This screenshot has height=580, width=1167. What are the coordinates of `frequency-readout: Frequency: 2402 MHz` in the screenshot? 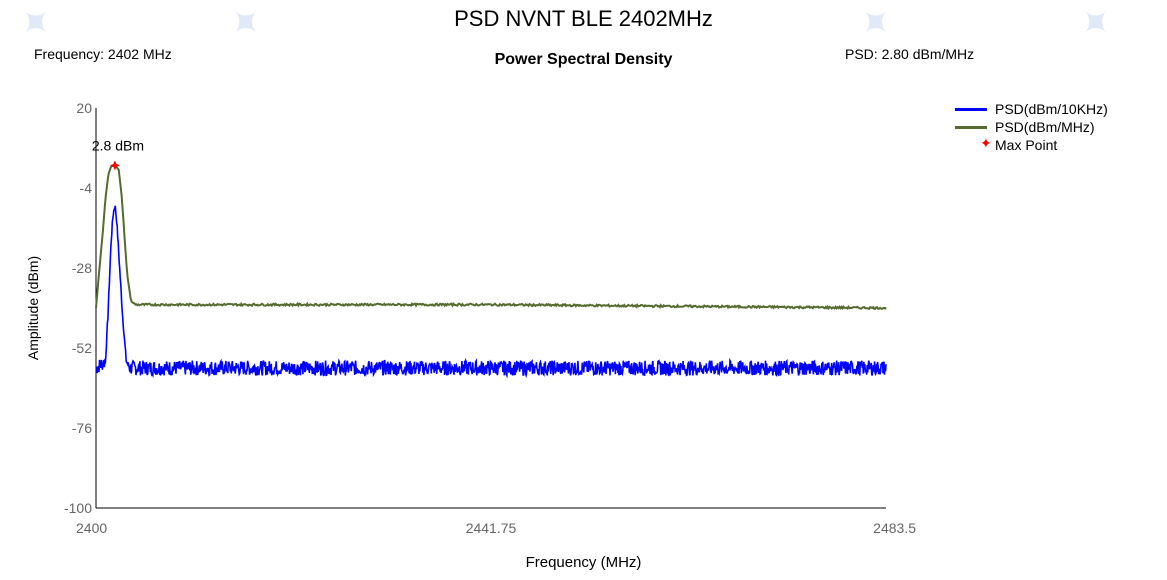 It's located at (103, 54).